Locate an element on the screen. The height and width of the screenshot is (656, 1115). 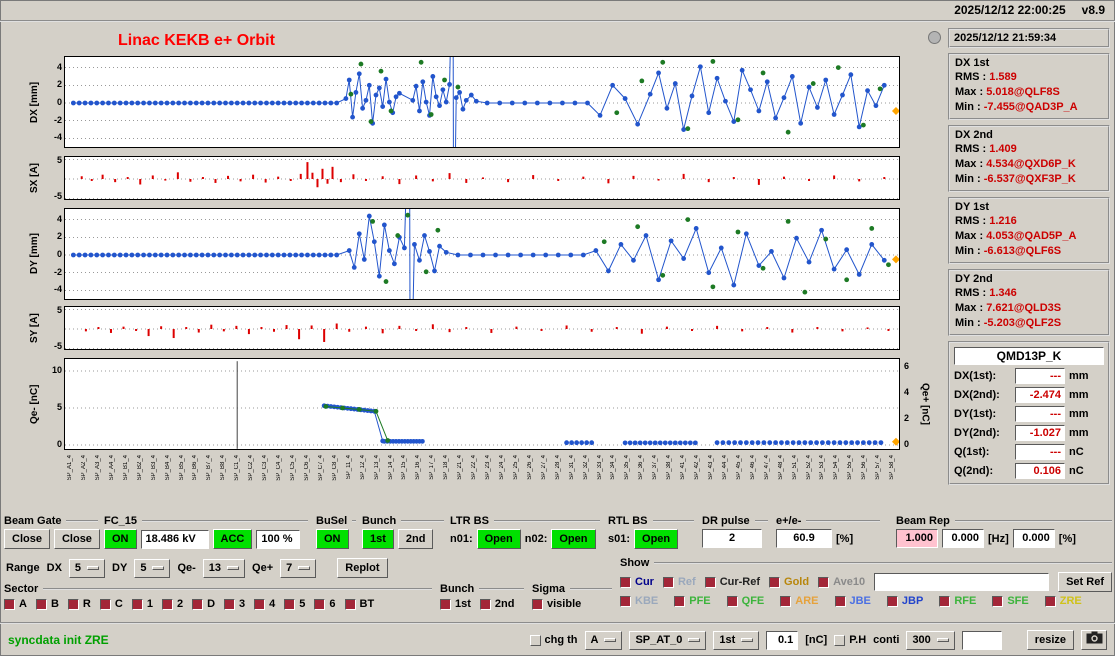
conti-button: conti is located at coordinates (886, 640).